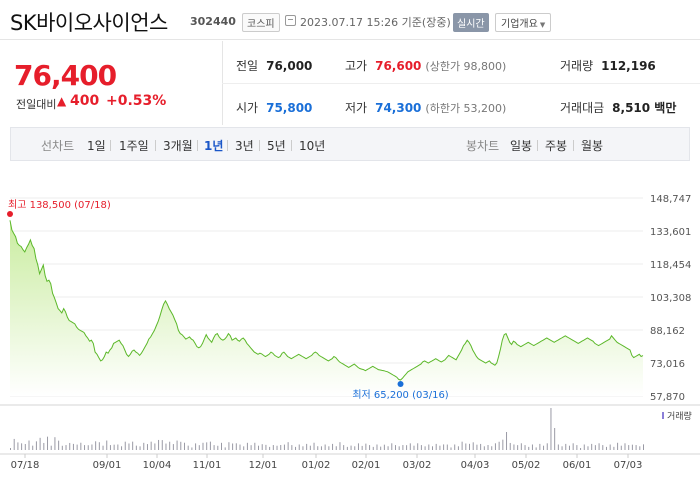  Describe the element at coordinates (582, 108) in the screenshot. I see `stat-label: 거래대금` at that location.